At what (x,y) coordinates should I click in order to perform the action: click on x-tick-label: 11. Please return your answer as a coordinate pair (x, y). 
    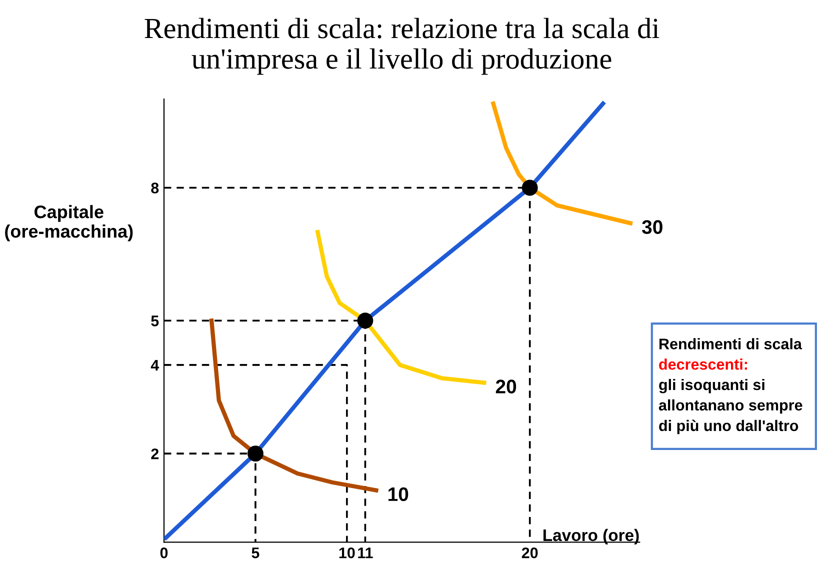
    Looking at the image, I should click on (365, 553).